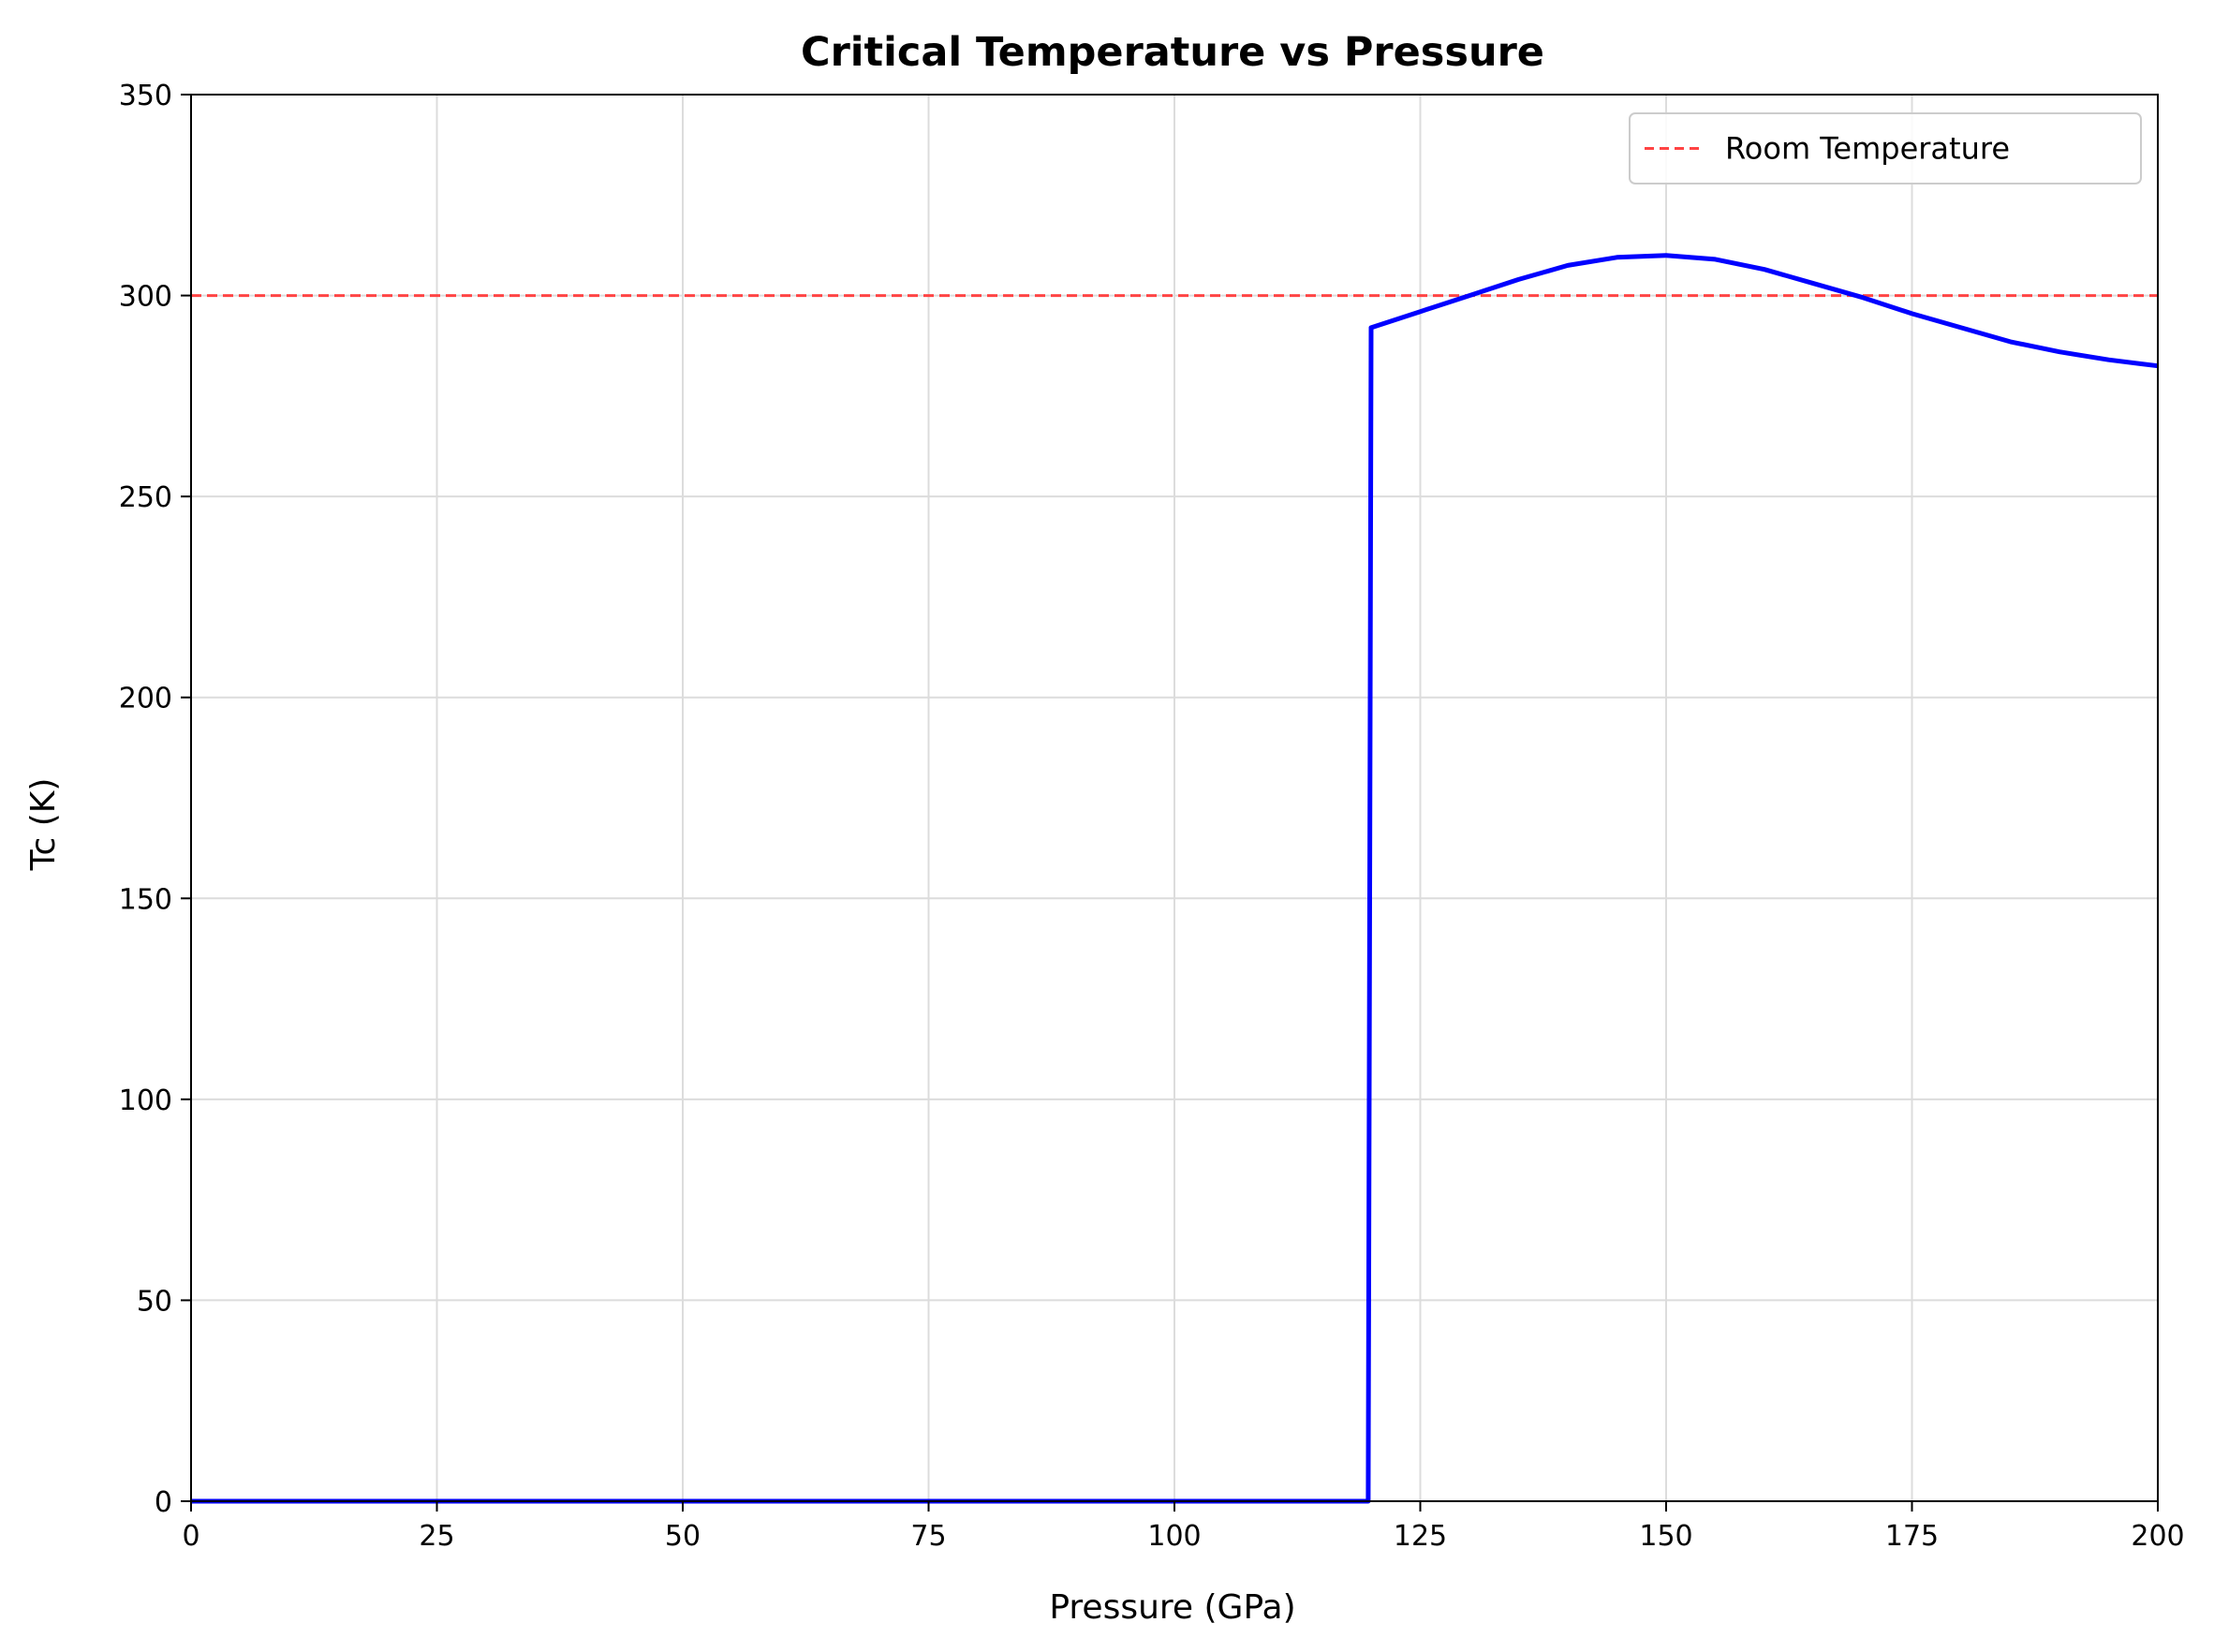 This screenshot has width=2214, height=1652. I want to click on x-tick-label: 150, so click(1665, 1536).